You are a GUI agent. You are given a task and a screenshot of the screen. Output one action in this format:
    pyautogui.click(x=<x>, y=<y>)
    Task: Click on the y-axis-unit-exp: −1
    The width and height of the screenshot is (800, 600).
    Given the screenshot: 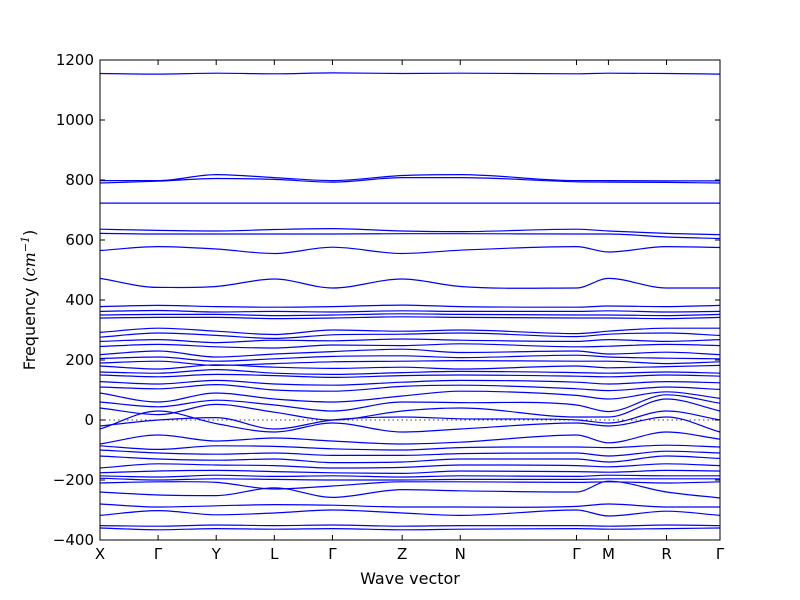 What is the action you would take?
    pyautogui.click(x=25, y=244)
    